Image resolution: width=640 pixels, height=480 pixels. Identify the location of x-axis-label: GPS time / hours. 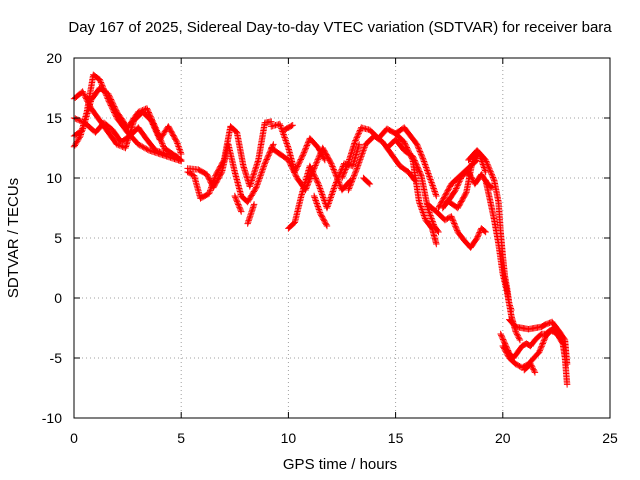
(340, 464).